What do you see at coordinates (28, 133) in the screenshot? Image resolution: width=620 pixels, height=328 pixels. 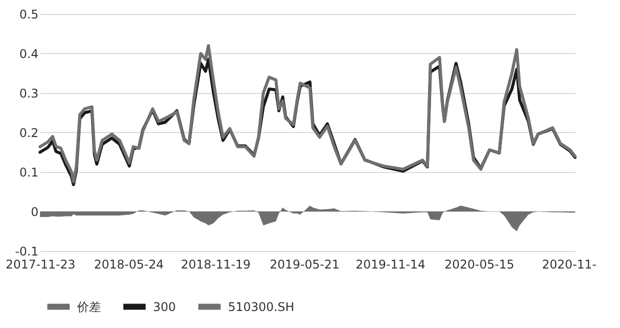 I see `y-tick-label: 0.2` at bounding box center [28, 133].